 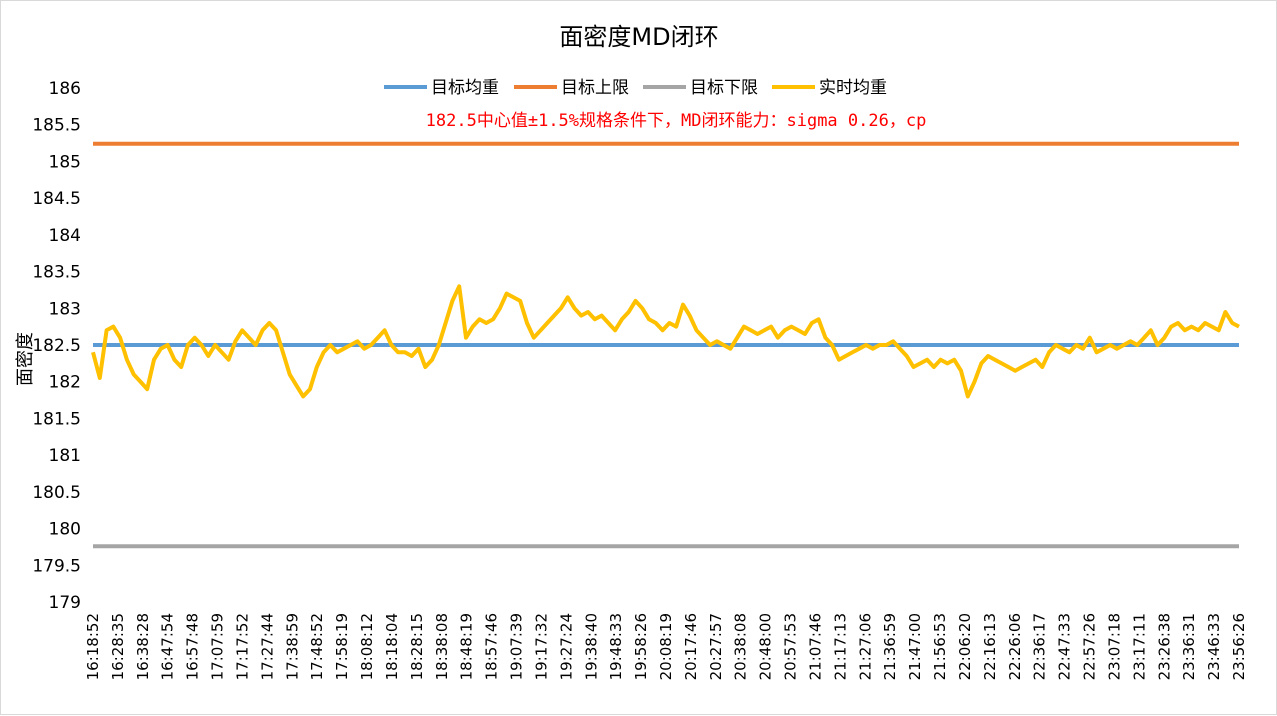 I want to click on x-tick-label: 21:56:53, so click(x=940, y=646).